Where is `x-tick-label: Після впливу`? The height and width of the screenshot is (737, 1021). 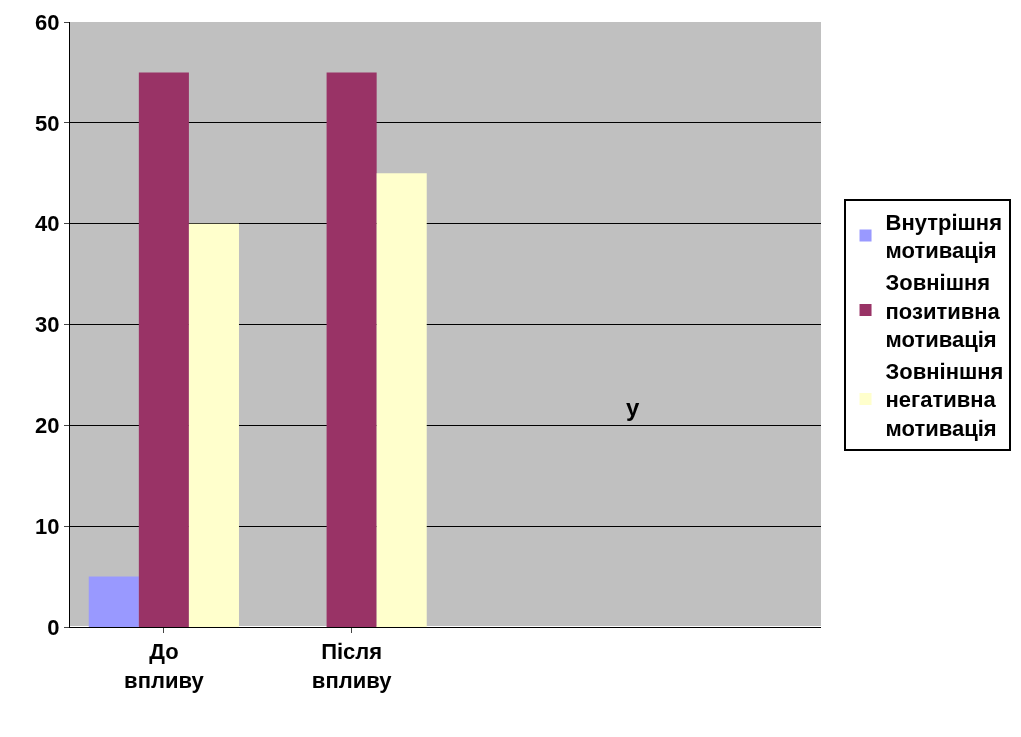 x-tick-label: Після впливу is located at coordinates (352, 666).